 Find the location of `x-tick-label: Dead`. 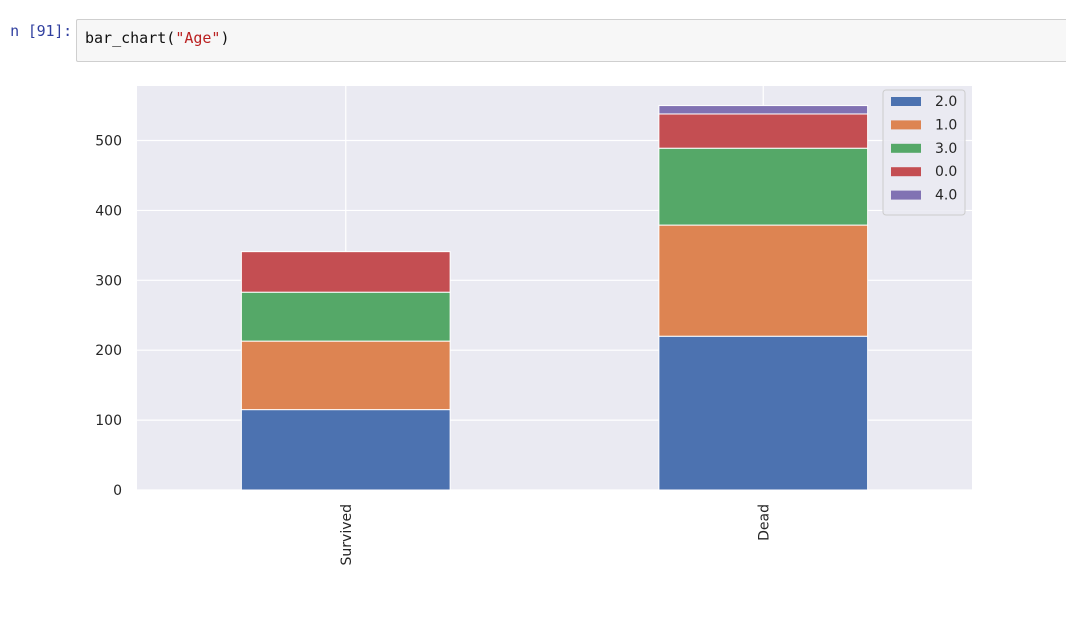

x-tick-label: Dead is located at coordinates (764, 522).